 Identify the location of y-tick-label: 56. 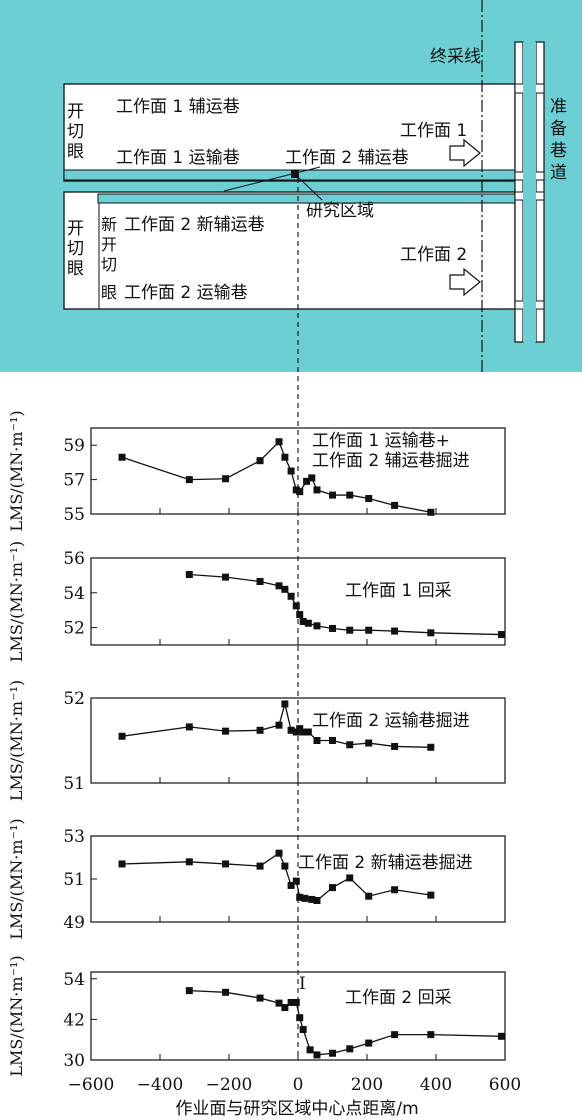
(74, 559).